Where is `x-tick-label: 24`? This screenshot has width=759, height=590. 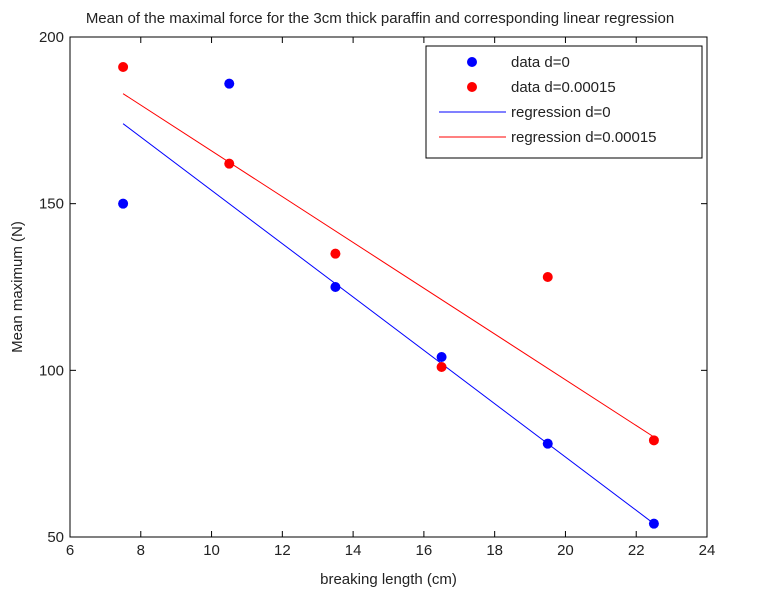 x-tick-label: 24 is located at coordinates (707, 550).